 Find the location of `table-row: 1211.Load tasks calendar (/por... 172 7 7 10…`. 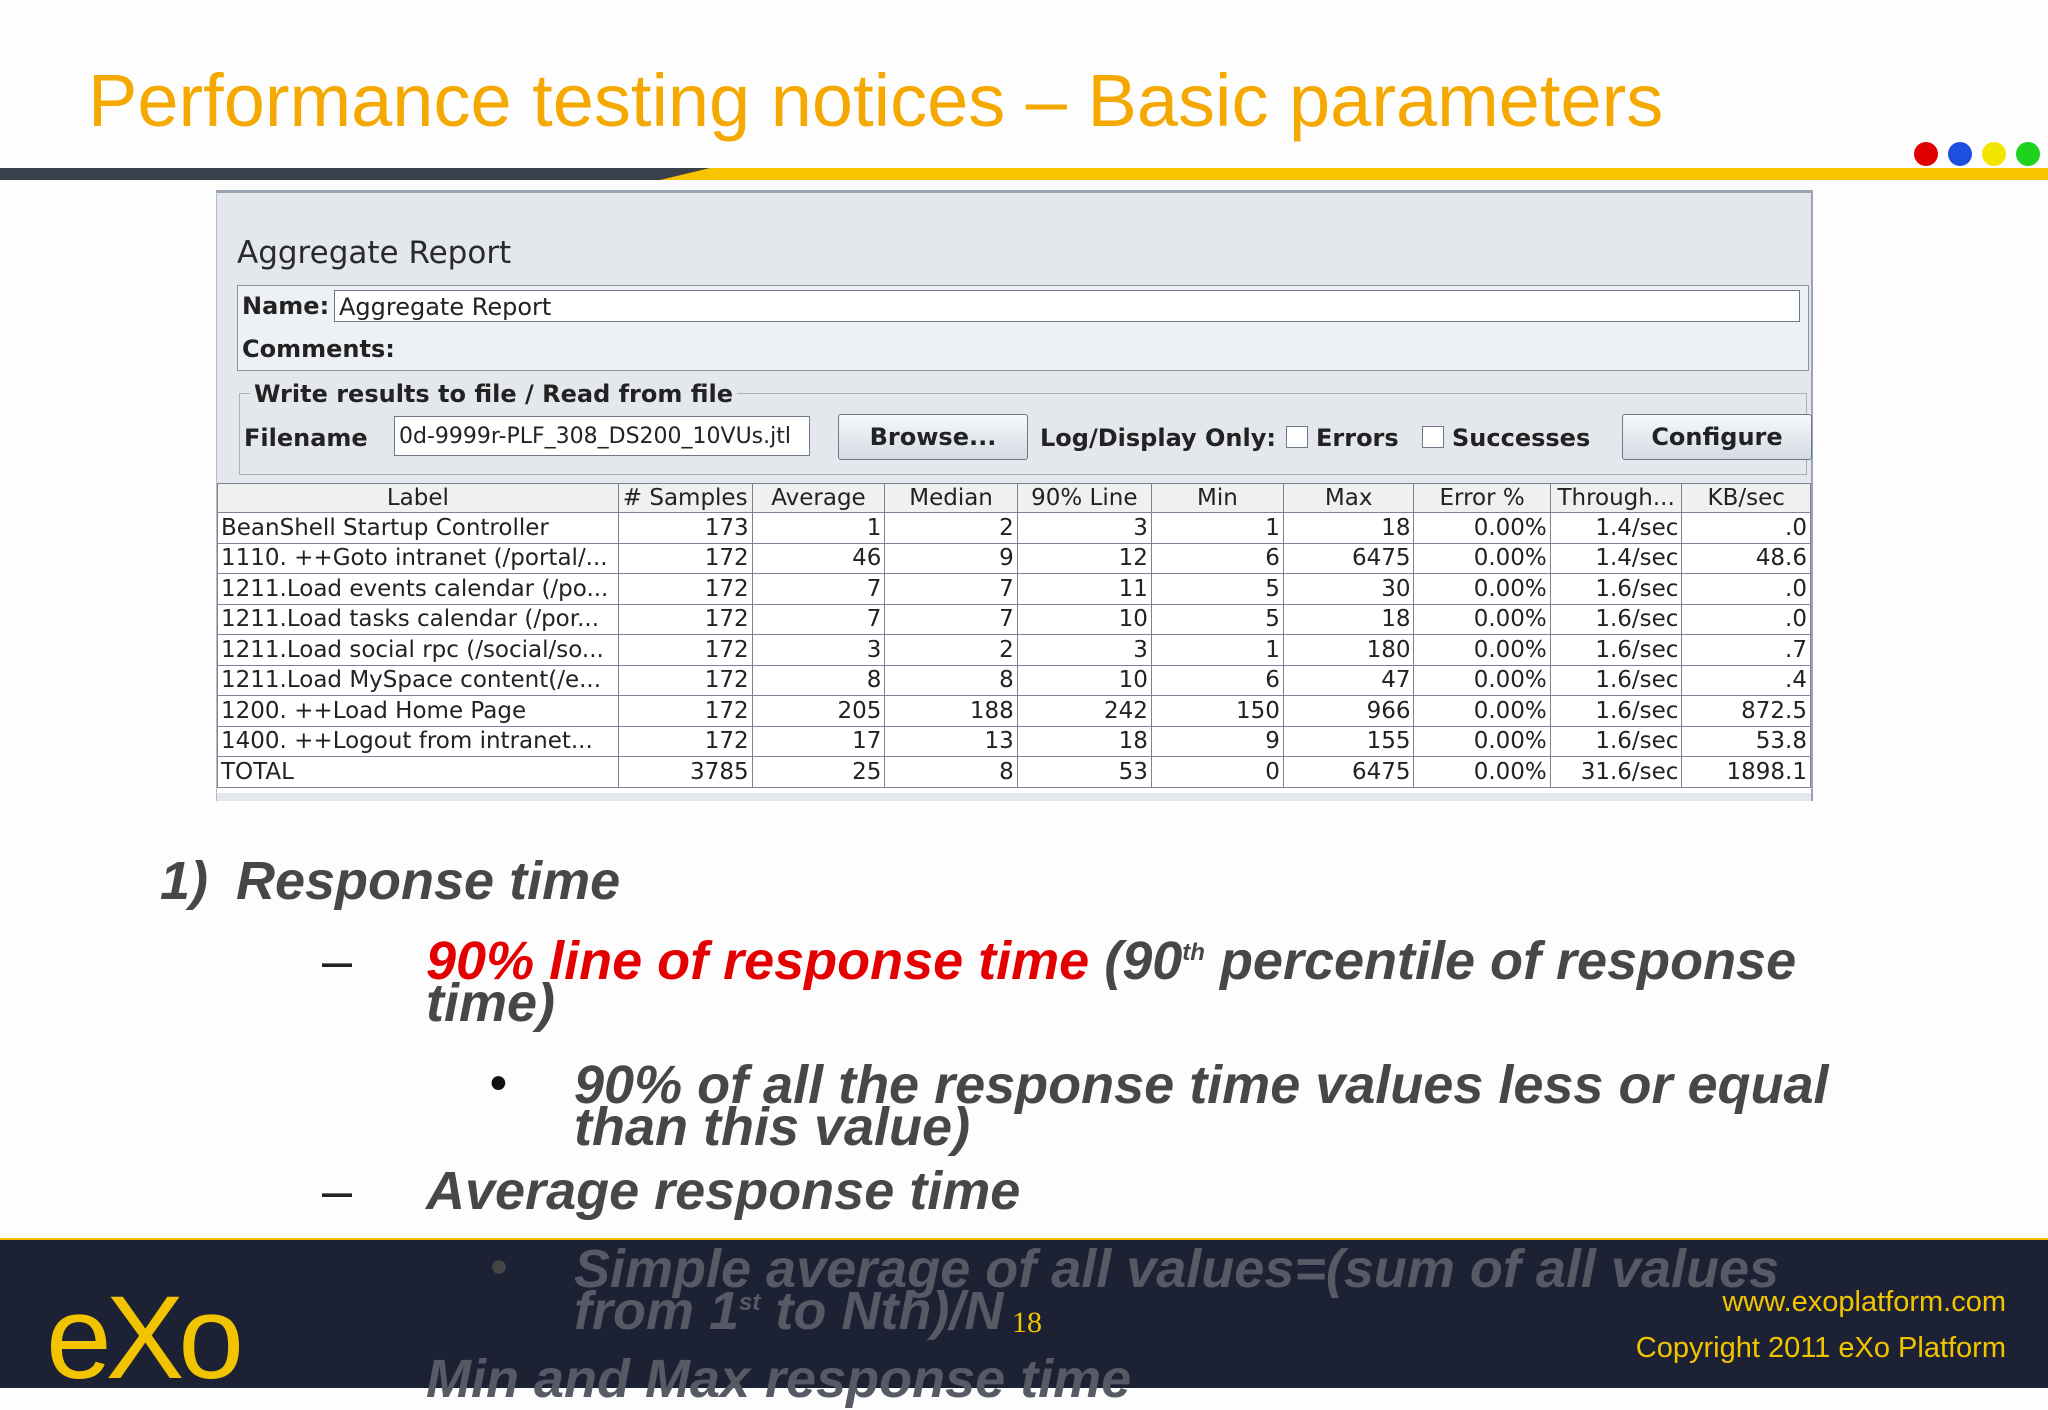

table-row: 1211.Load tasks calendar (/por... 172 7 7 10… is located at coordinates (1014, 619).